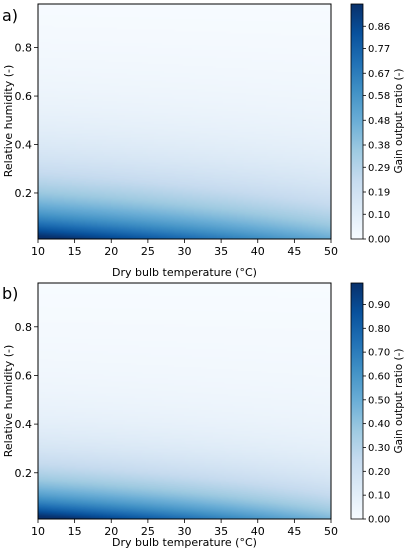 The image size is (407, 550). Describe the element at coordinates (379, 27) in the screenshot. I see `colorbar-tick-label: 0.86` at that location.